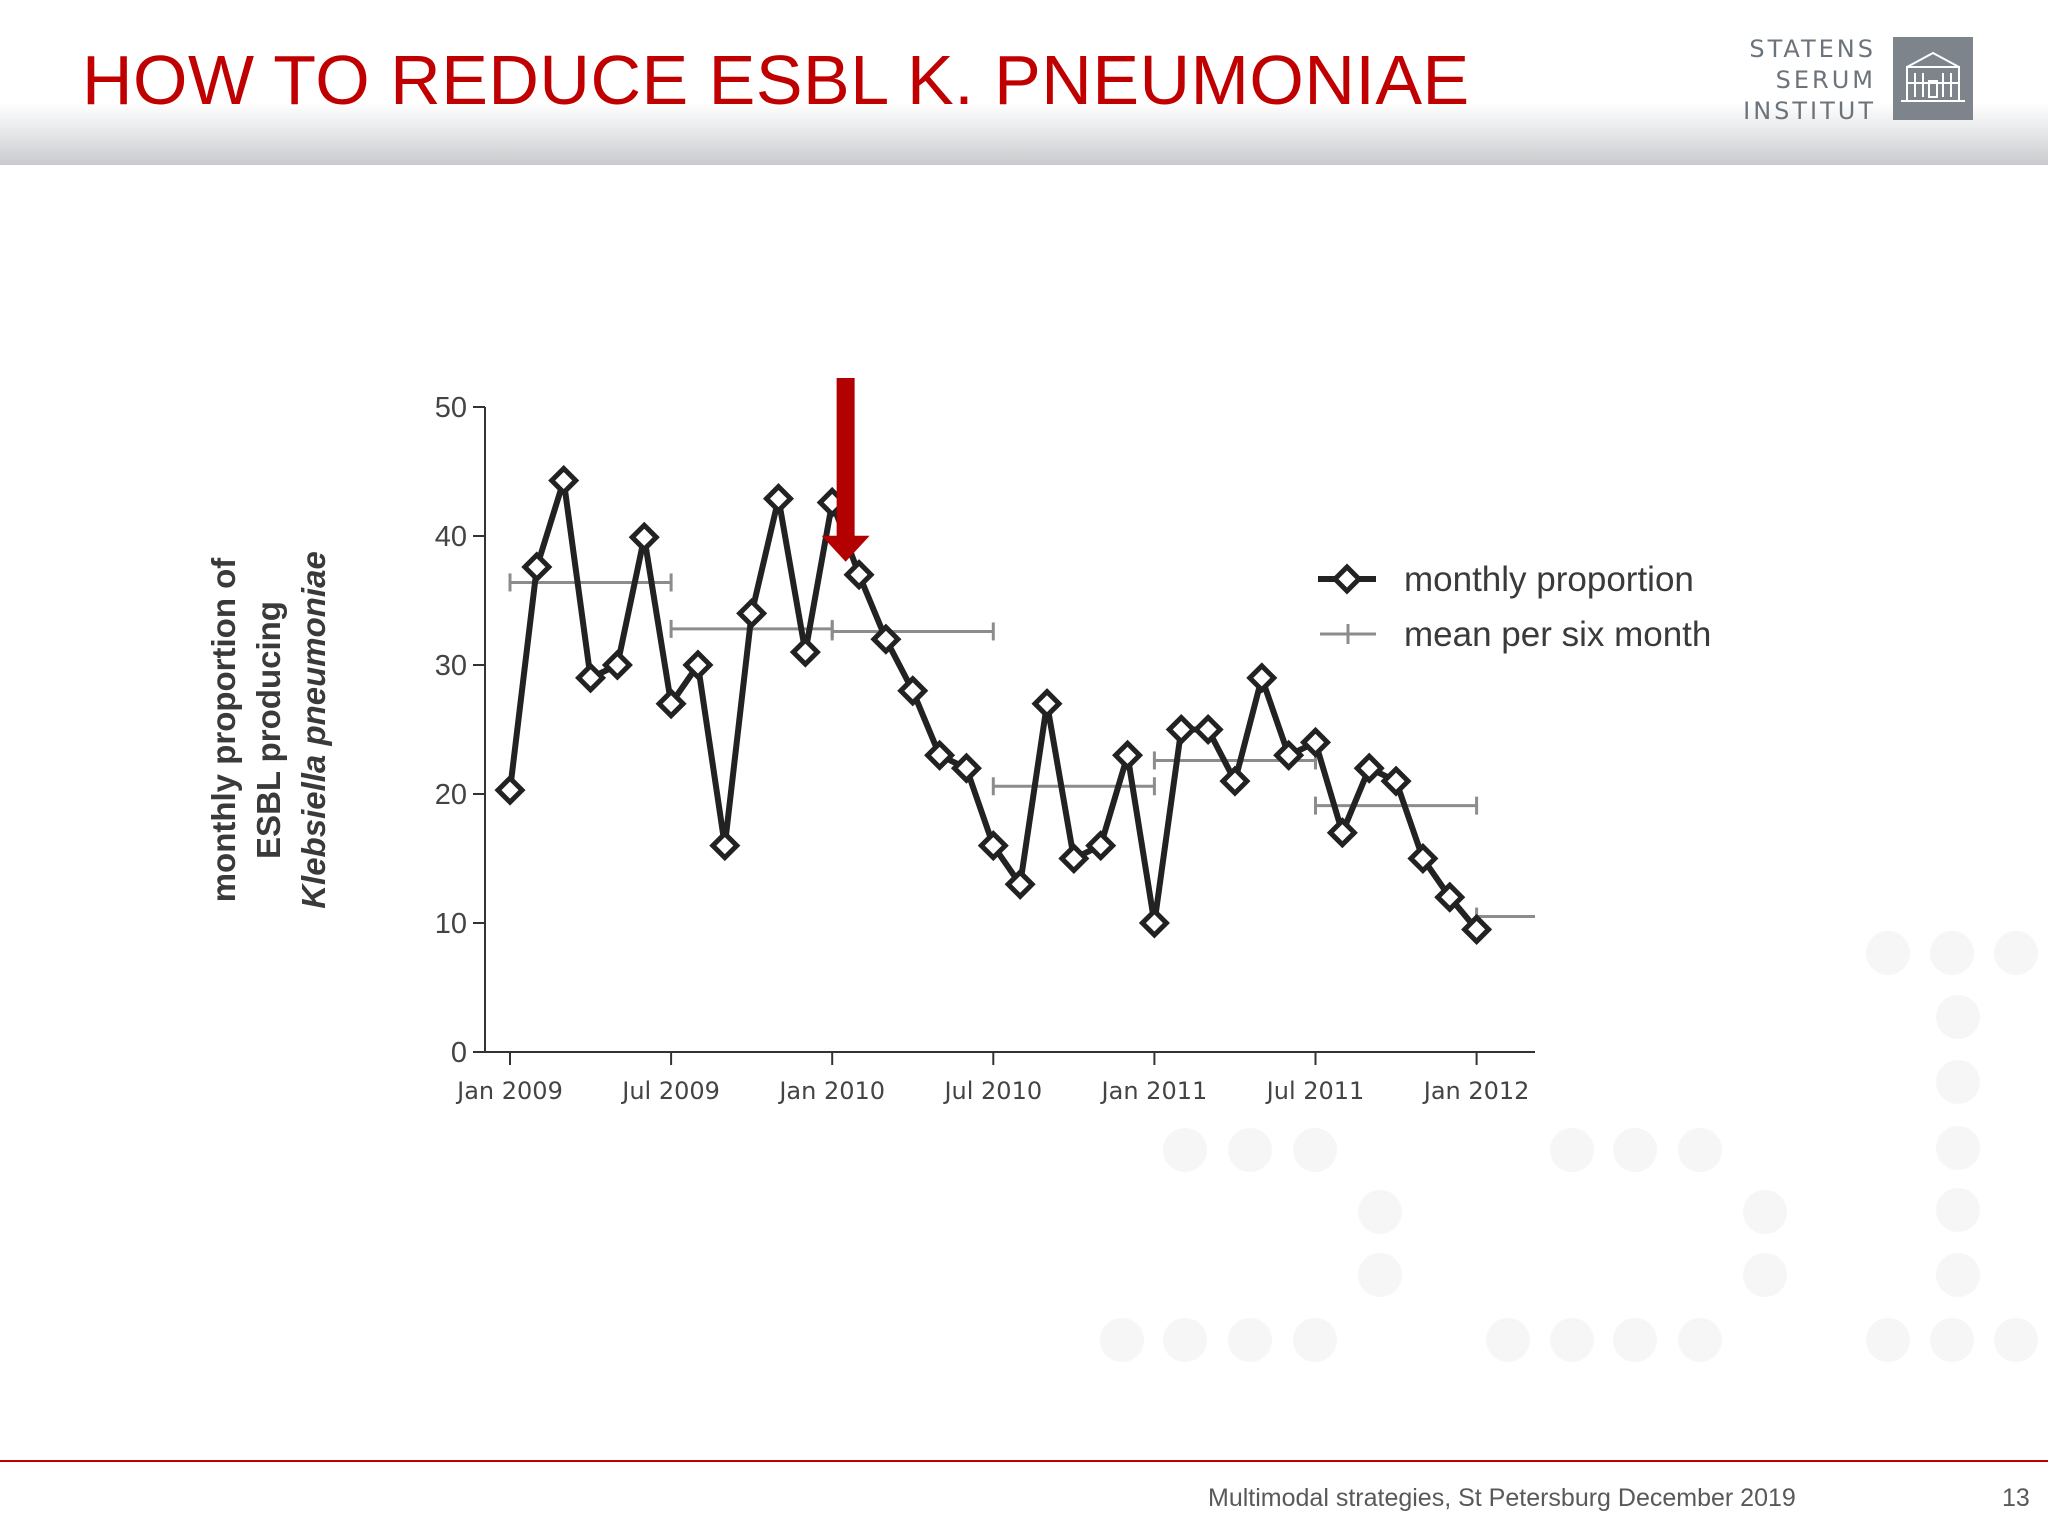 The width and height of the screenshot is (2048, 1536). What do you see at coordinates (993, 704) in the screenshot?
I see `monthly-proportion-line` at bounding box center [993, 704].